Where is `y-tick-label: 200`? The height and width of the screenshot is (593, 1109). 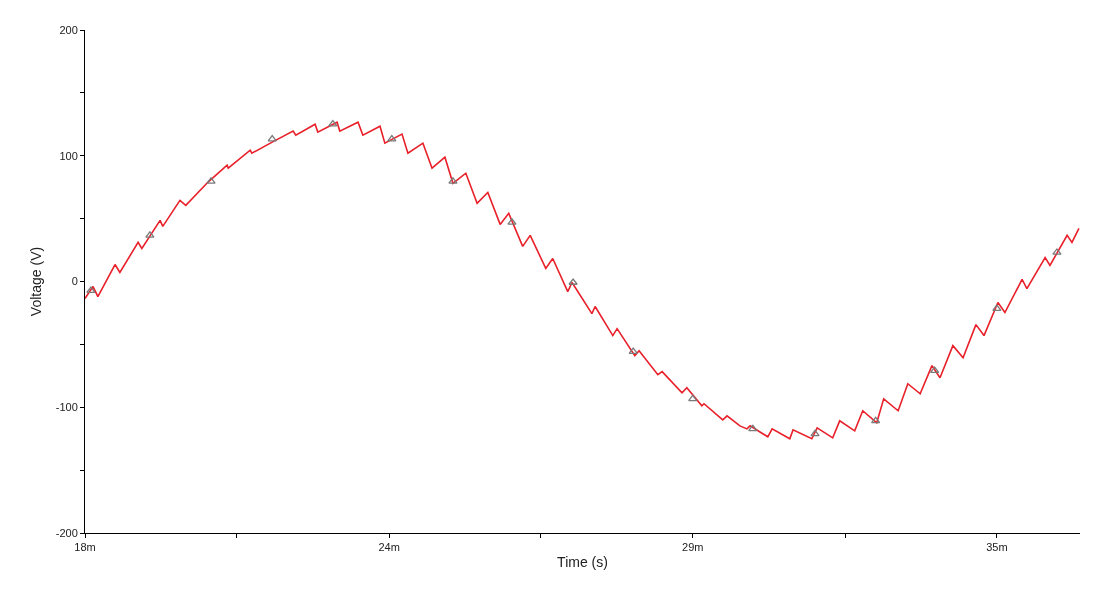
y-tick-label: 200 is located at coordinates (68, 29).